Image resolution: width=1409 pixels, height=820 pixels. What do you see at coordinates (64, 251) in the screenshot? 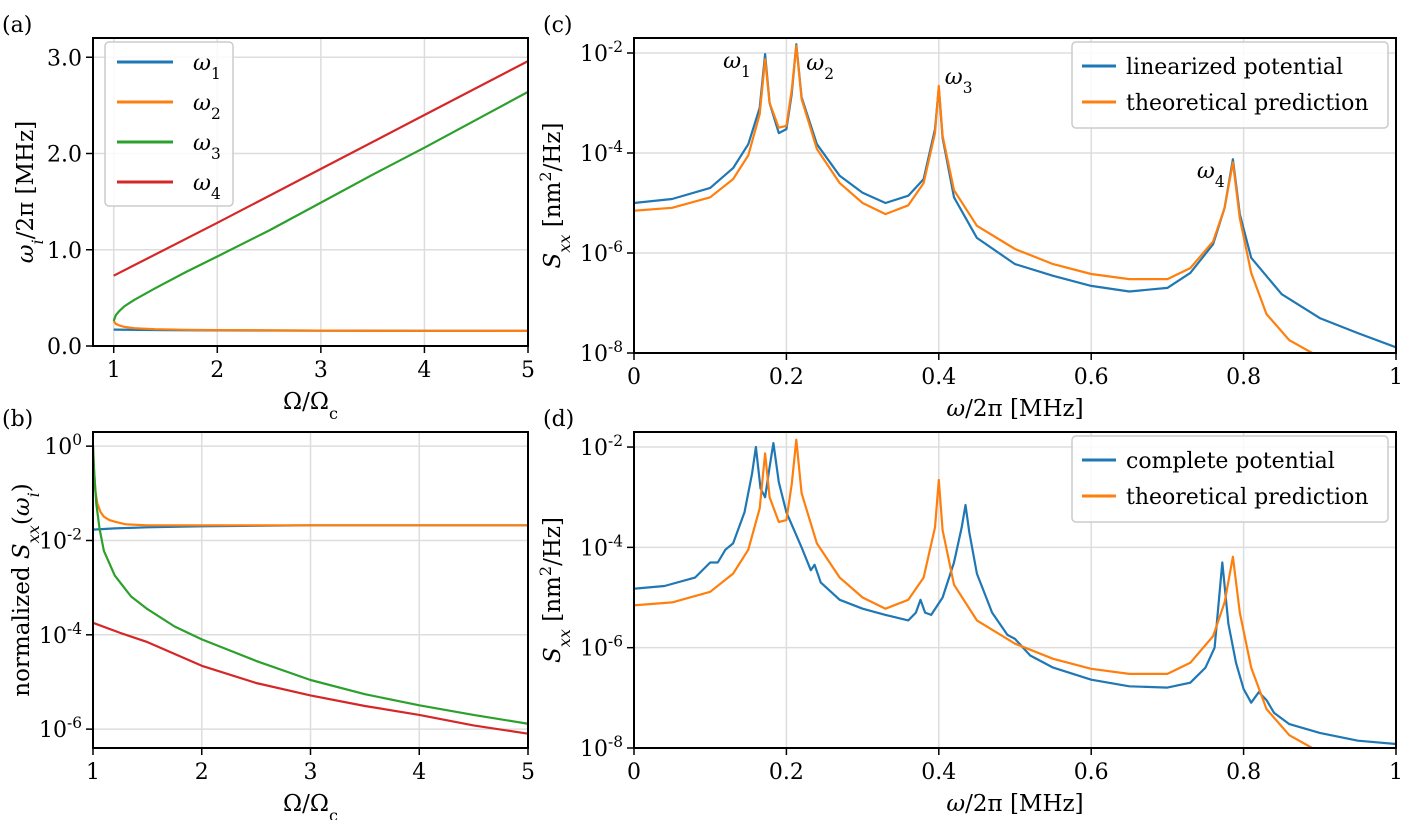
I see `y-tick-label: 1.0` at bounding box center [64, 251].